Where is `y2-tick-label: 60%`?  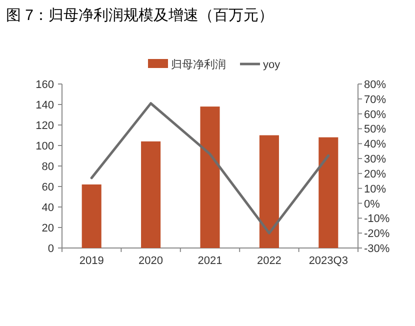
y2-tick-label: 60% is located at coordinates (375, 114).